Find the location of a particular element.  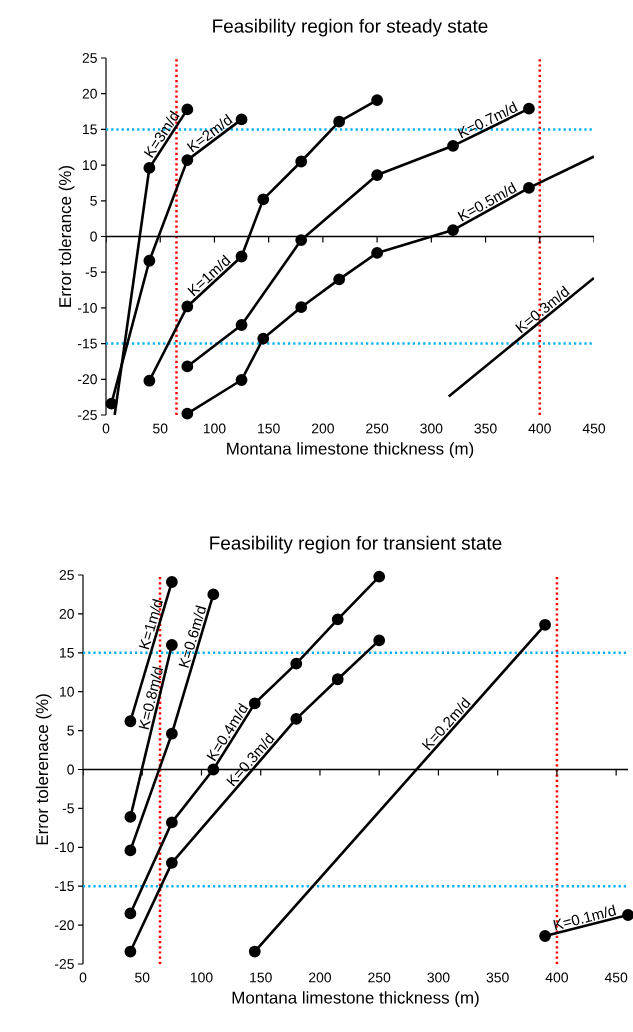

chart-title: Feasibility region for steady state is located at coordinates (350, 27).